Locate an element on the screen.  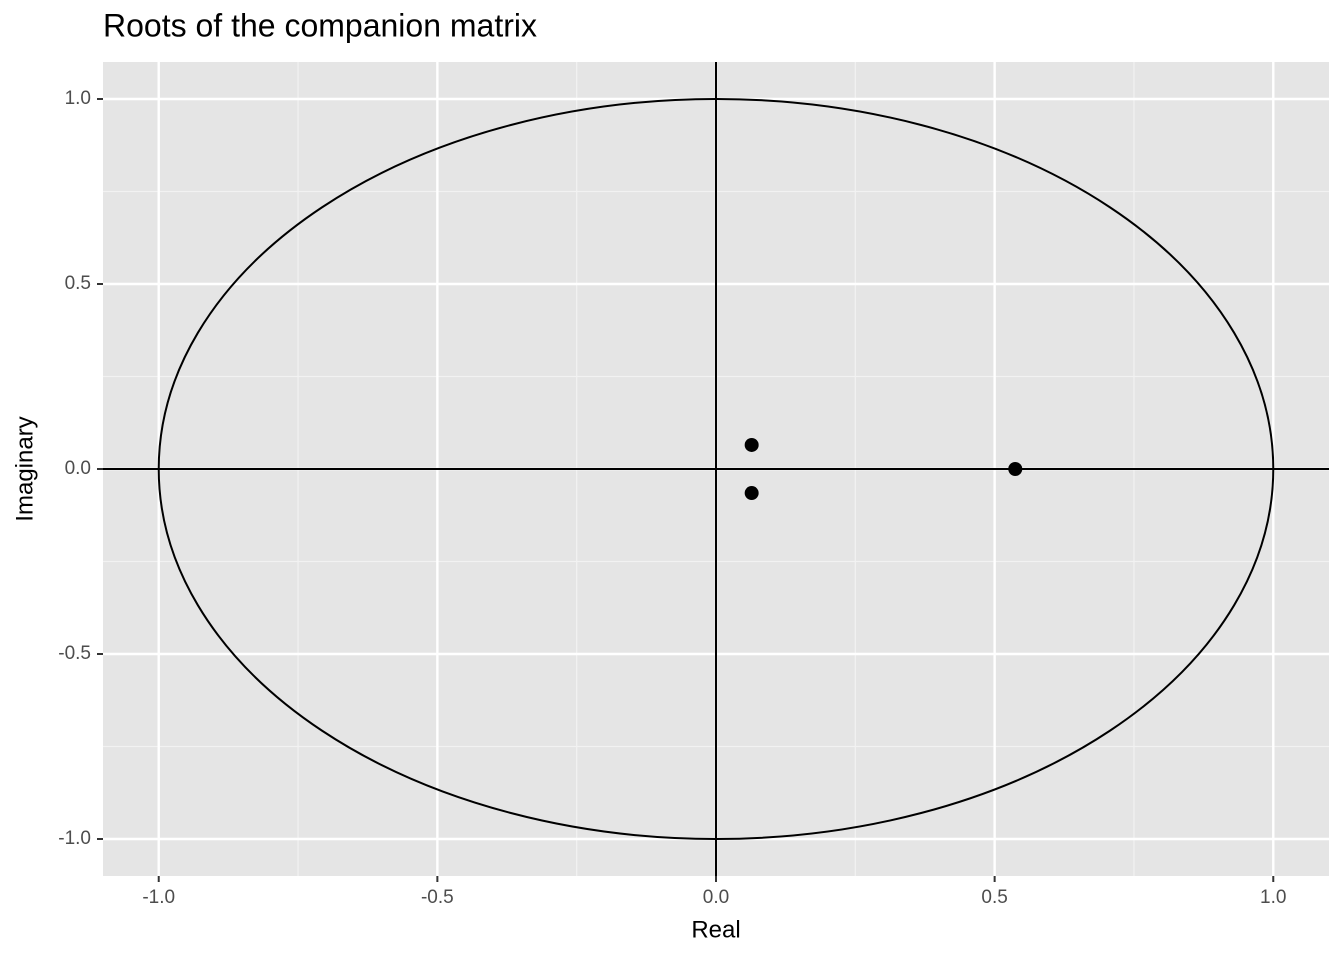
chart-title: Roots of the companion matrix is located at coordinates (320, 25).